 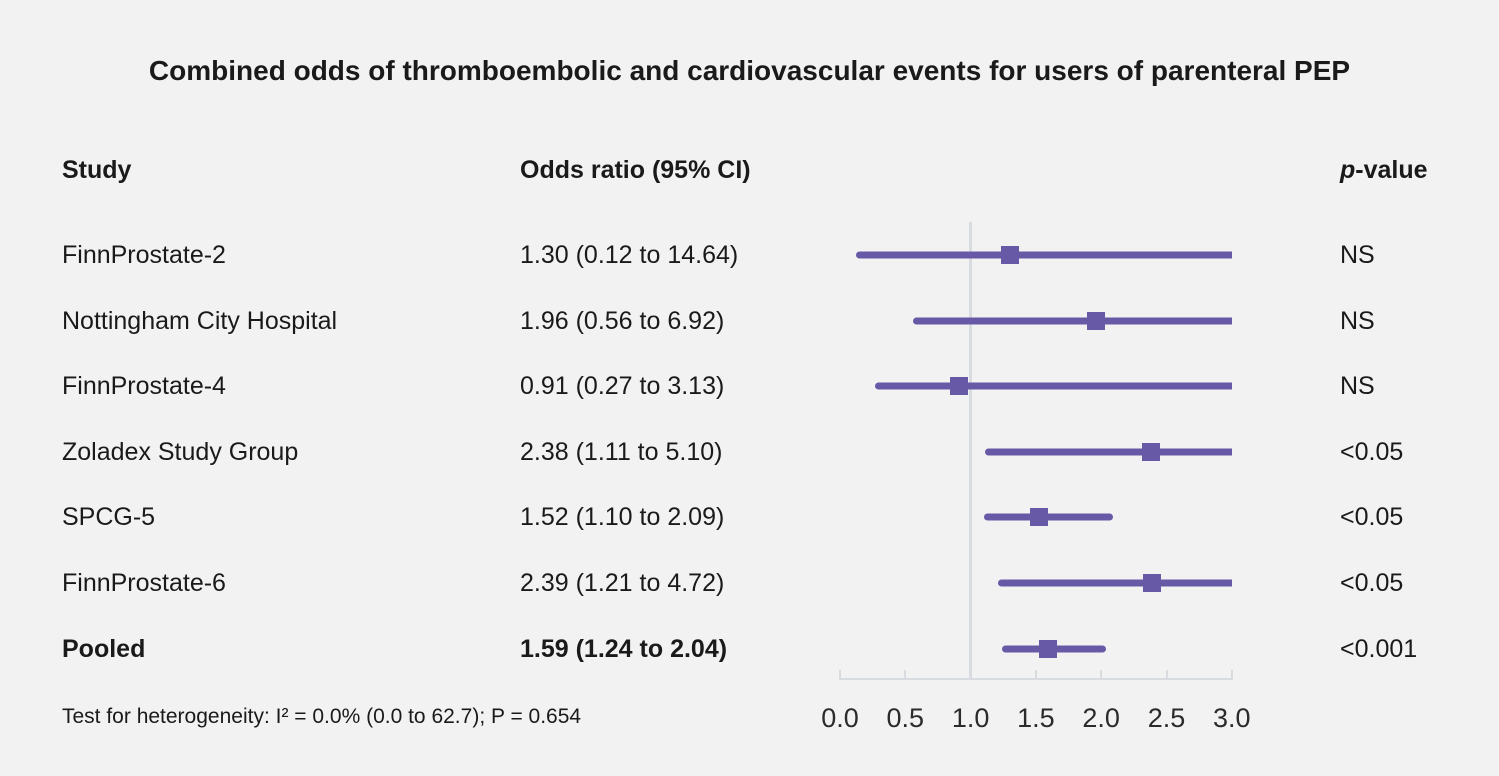 I want to click on column-header-study: Study, so click(x=97, y=170).